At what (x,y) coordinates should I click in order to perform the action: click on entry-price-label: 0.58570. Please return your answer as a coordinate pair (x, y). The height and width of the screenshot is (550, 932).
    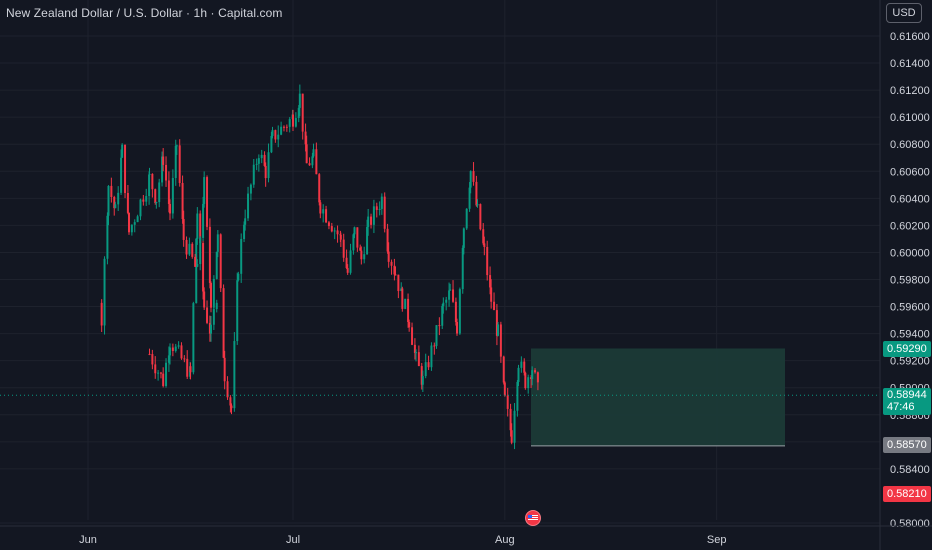
    Looking at the image, I should click on (907, 445).